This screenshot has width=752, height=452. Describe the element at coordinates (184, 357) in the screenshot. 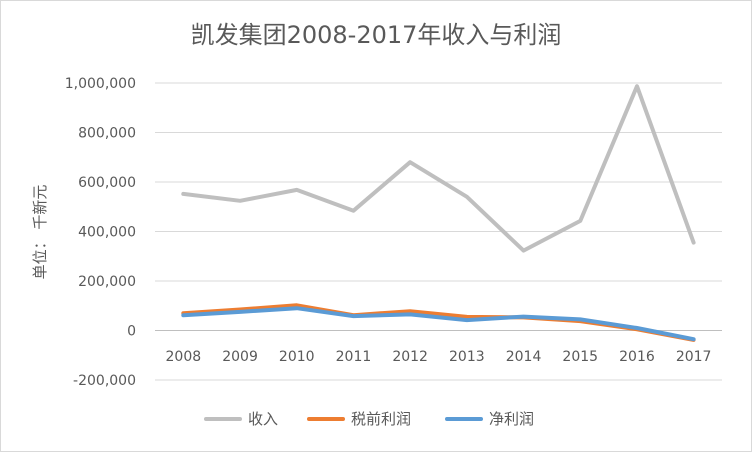

I see `x-tick-label: 2008` at that location.